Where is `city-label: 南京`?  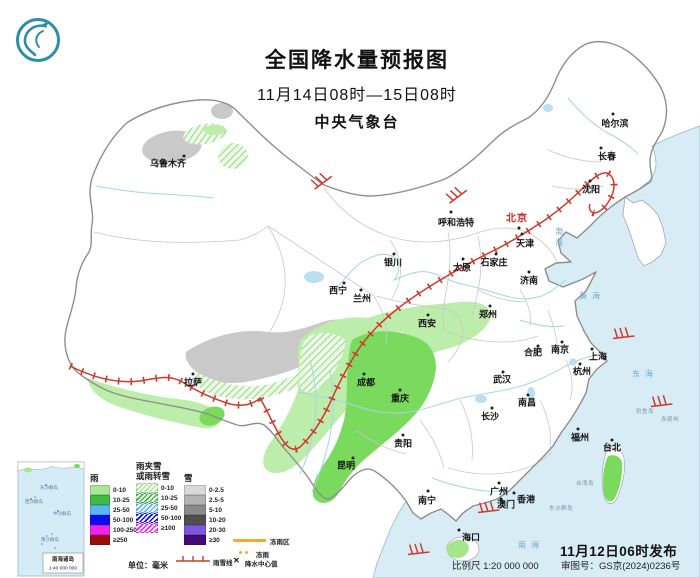 city-label: 南京 is located at coordinates (560, 349).